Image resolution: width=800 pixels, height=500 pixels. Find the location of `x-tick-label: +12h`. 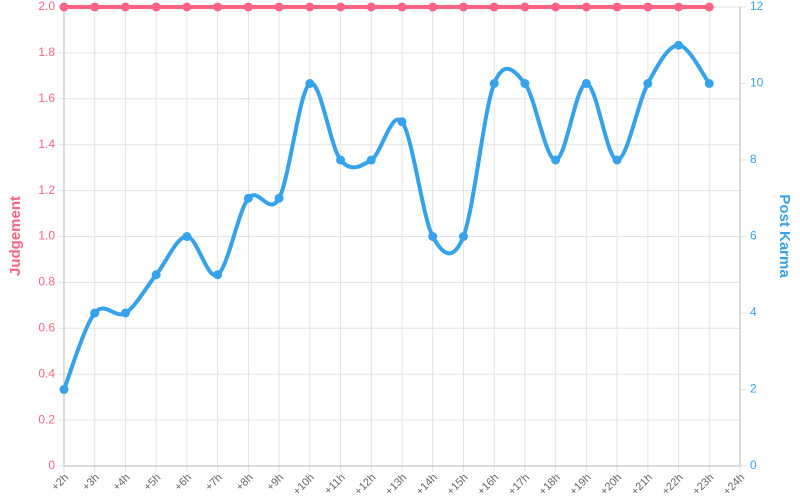

x-tick-label: +12h is located at coordinates (365, 485).